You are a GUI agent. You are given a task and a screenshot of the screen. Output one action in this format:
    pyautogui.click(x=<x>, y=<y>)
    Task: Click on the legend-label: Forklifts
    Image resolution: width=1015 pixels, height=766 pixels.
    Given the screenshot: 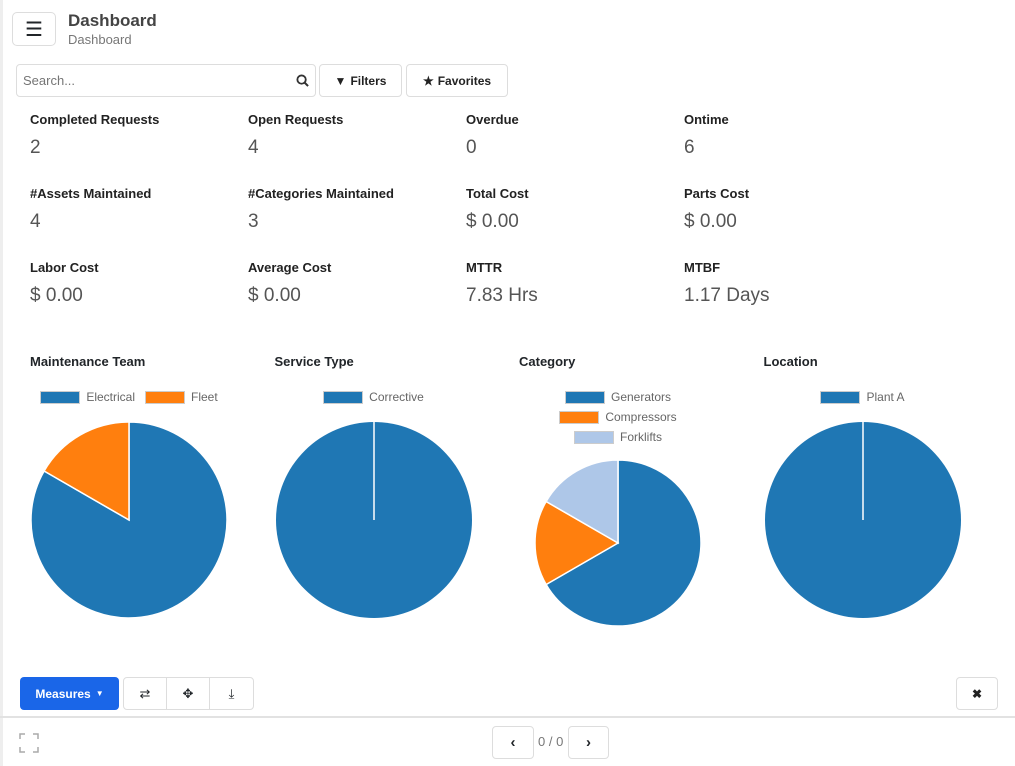 What is the action you would take?
    pyautogui.click(x=641, y=437)
    